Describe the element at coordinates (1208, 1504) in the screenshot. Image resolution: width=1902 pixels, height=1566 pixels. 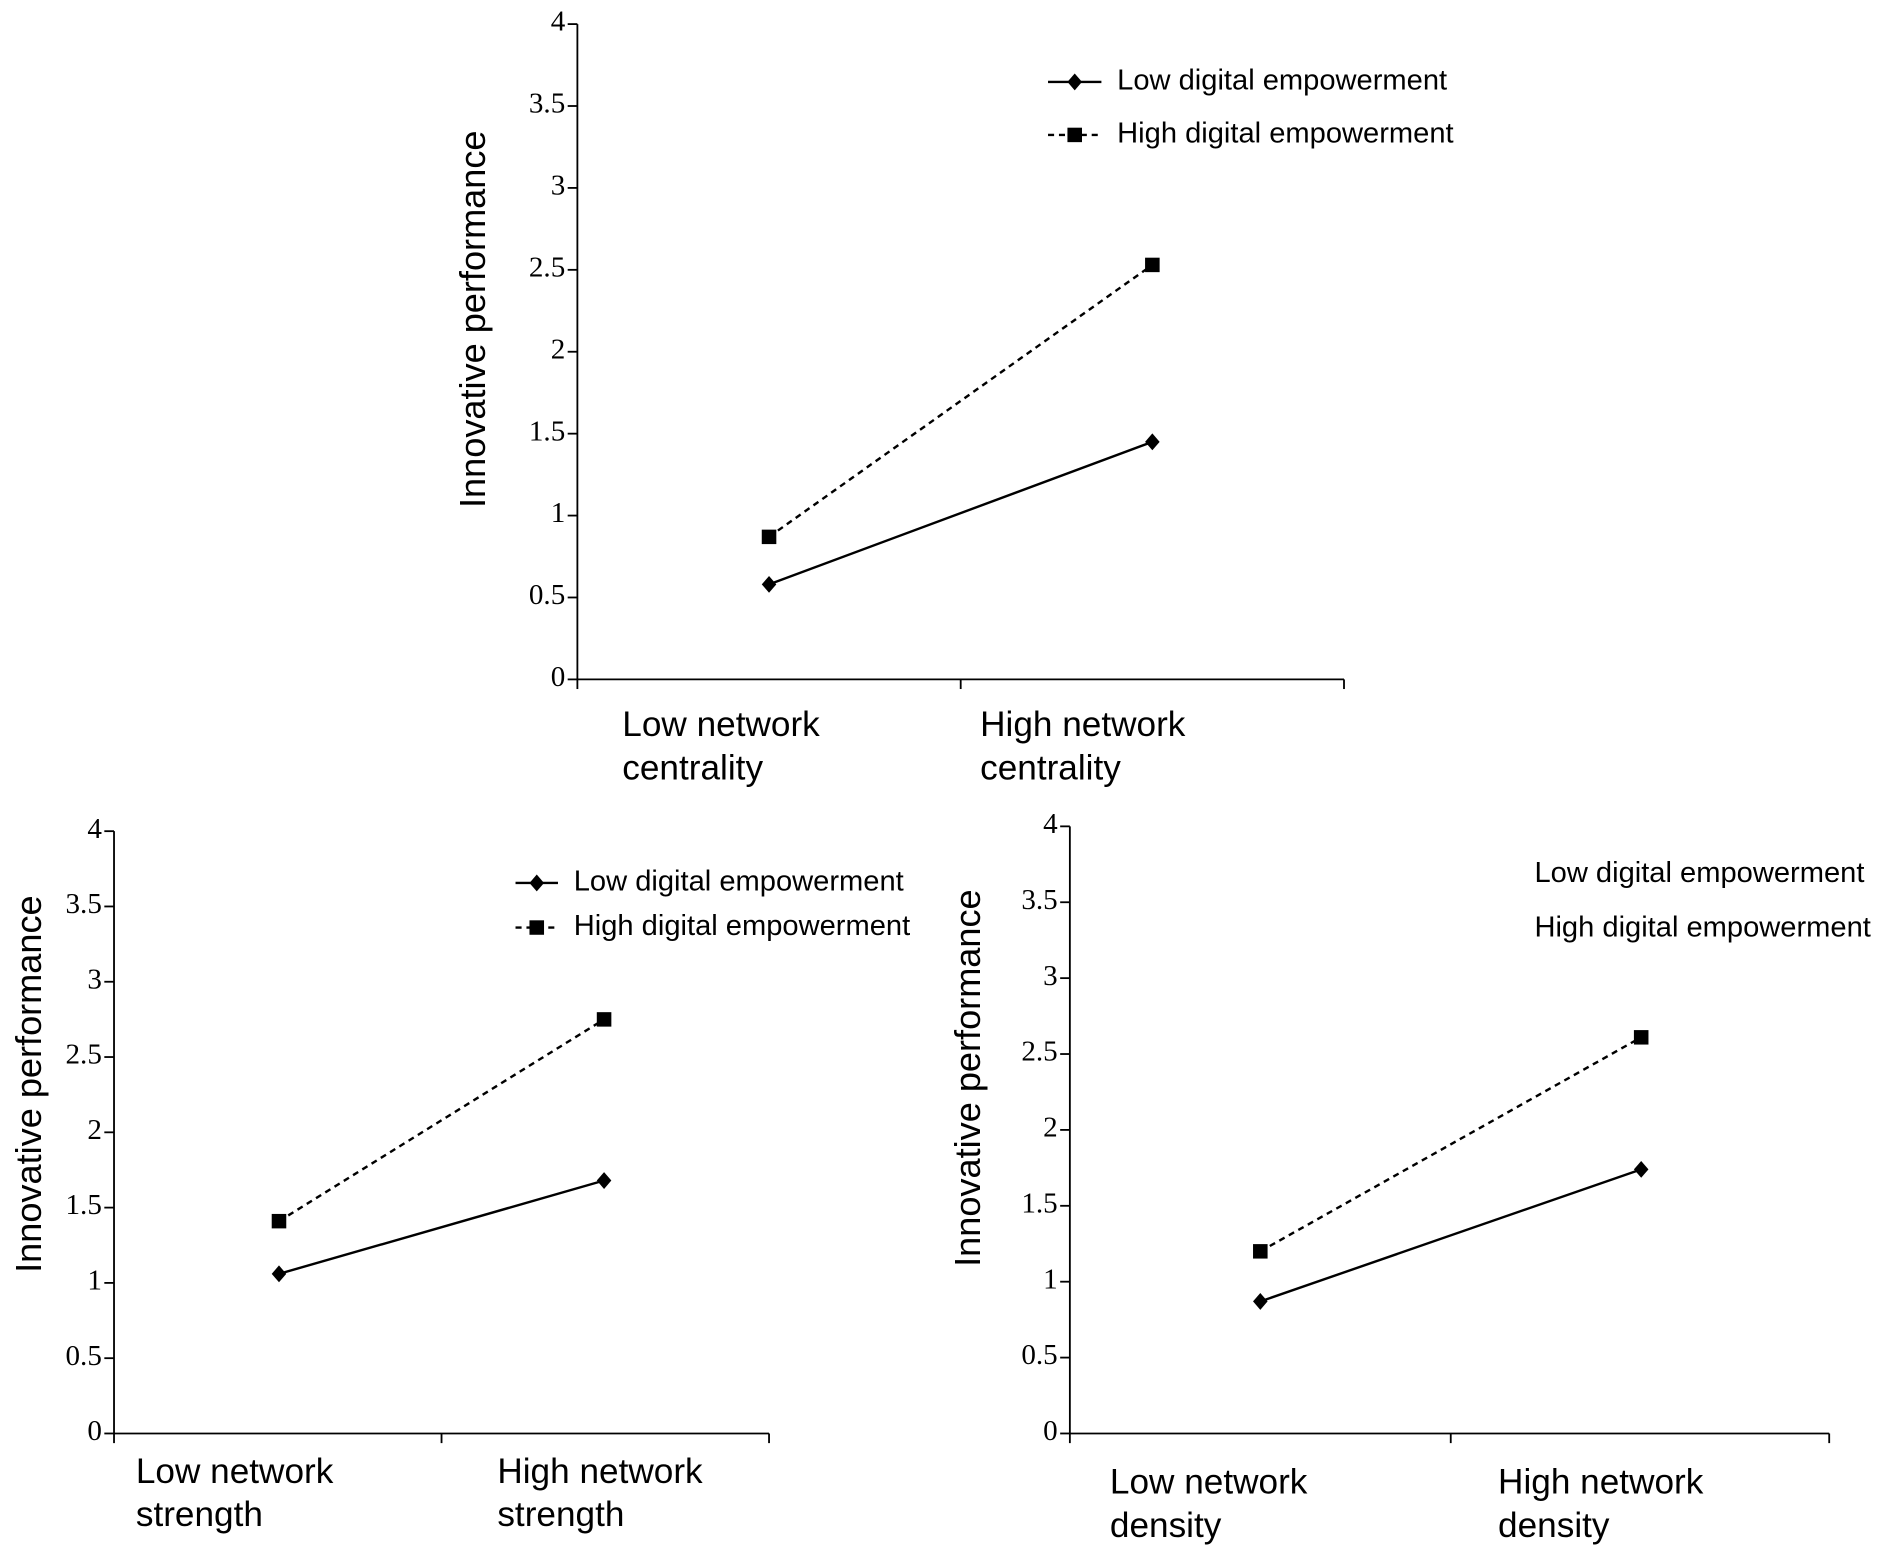
I see `x-tick-label: Low network density` at that location.